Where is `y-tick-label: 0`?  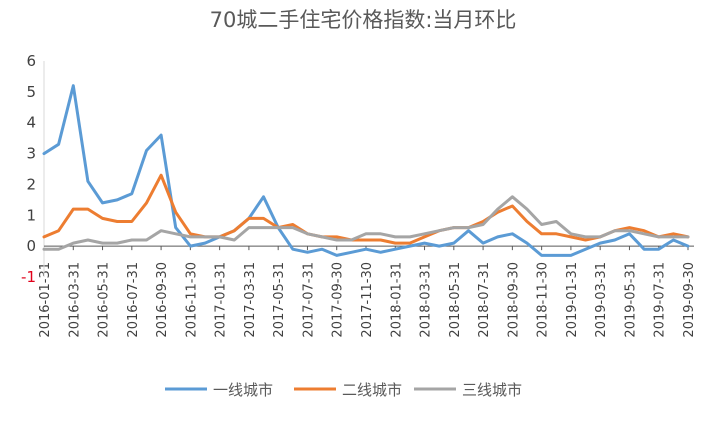
y-tick-label: 0 is located at coordinates (31, 246).